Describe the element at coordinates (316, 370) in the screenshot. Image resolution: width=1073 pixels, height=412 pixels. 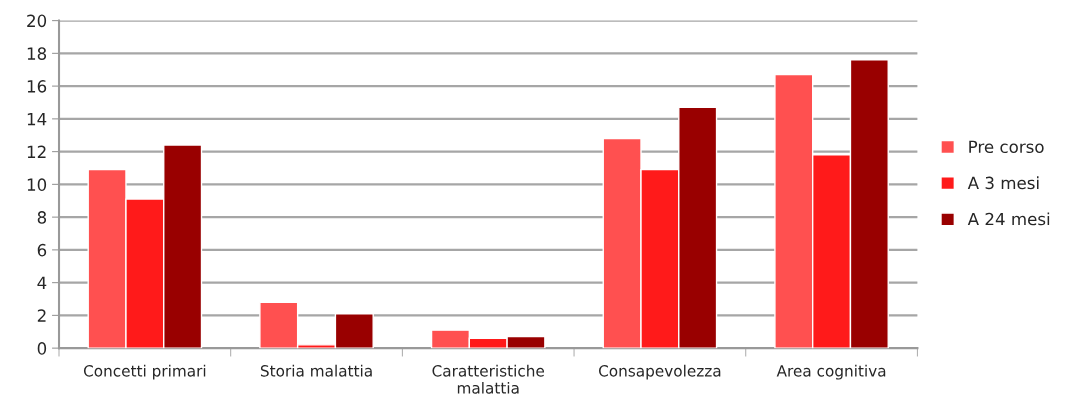
I see `x-tick-label: Storia malattia` at that location.